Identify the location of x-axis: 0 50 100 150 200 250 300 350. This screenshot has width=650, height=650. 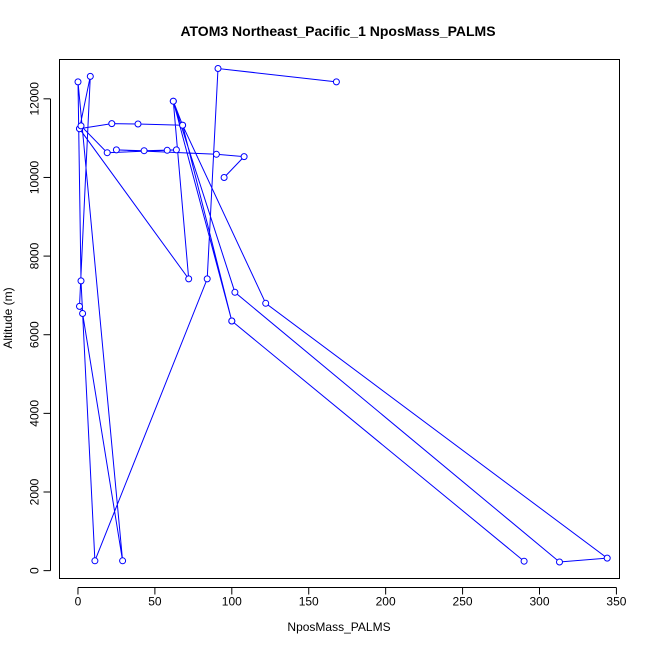
(351, 598).